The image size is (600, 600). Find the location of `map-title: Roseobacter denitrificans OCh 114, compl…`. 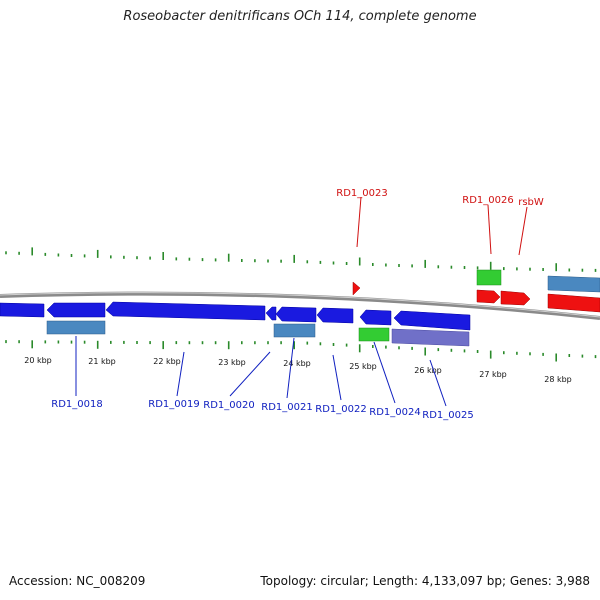

map-title: Roseobacter denitrificans OCh 114, compl… is located at coordinates (300, 16).